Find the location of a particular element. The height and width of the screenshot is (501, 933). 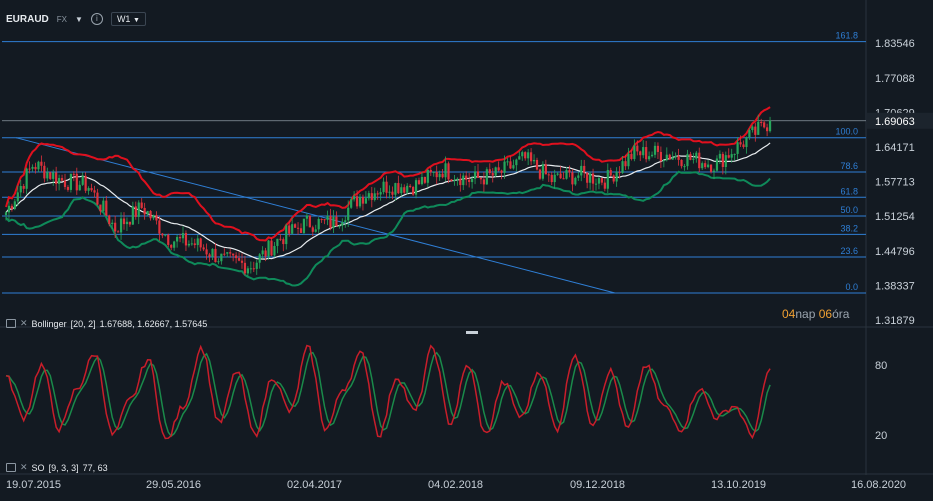

so-tick-label: 80 is located at coordinates (881, 366).